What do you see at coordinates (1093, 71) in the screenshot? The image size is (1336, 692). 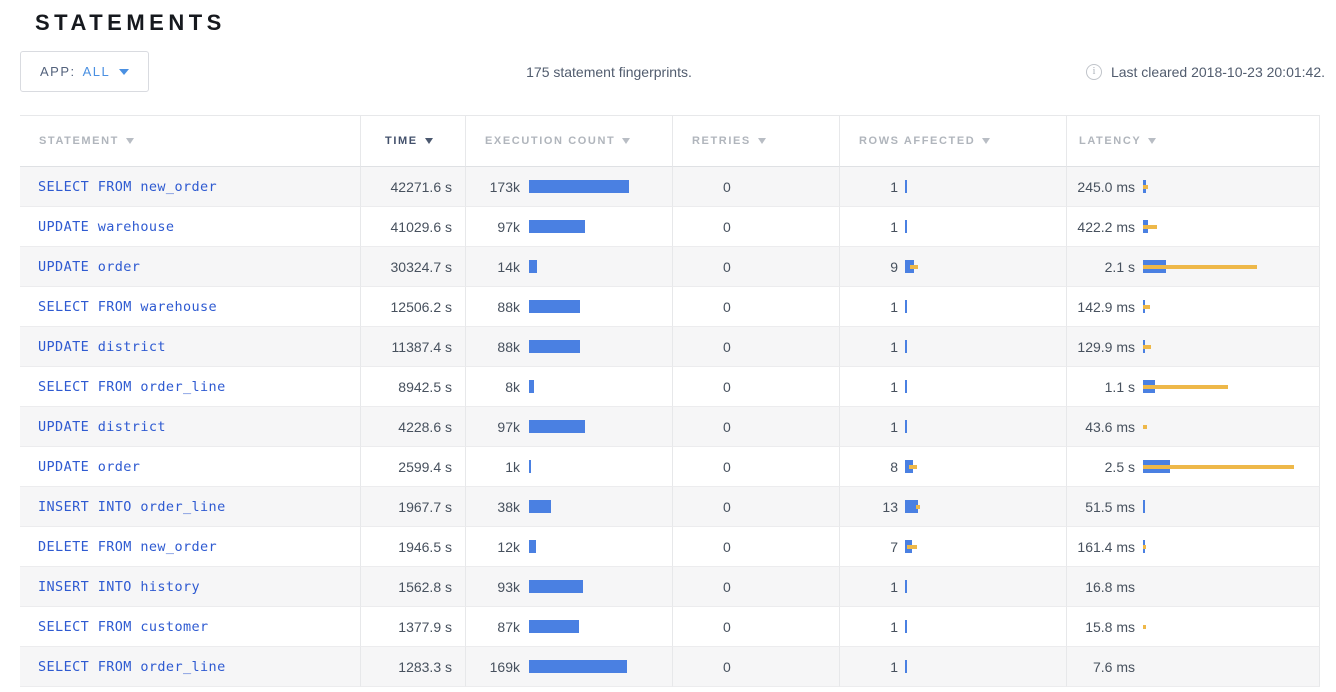 I see `info-icon: i` at bounding box center [1093, 71].